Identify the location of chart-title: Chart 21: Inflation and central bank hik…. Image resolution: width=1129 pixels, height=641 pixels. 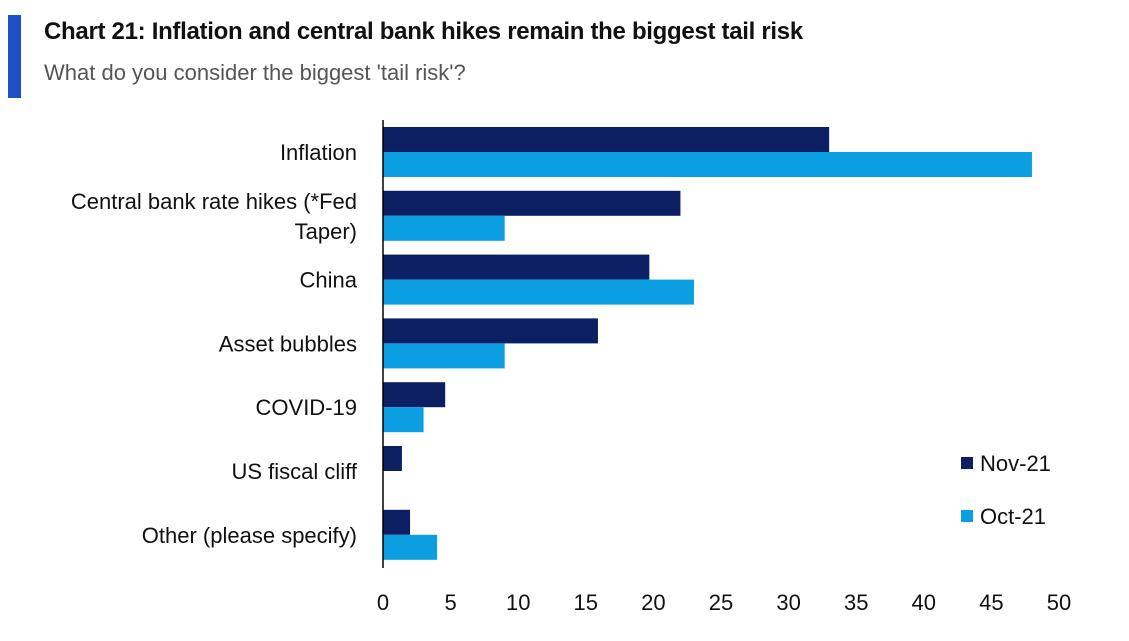
(423, 31).